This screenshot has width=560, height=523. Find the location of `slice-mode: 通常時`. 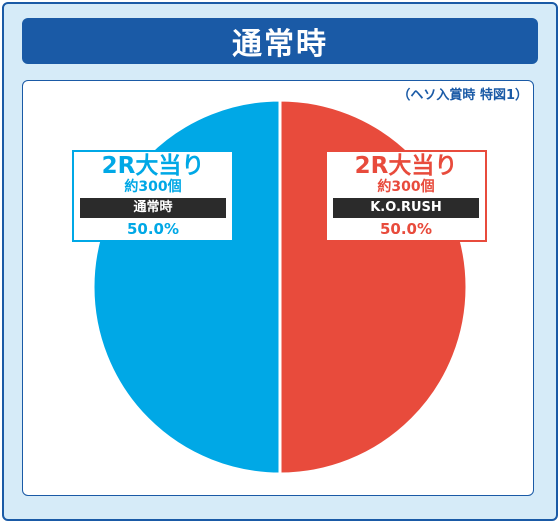

slice-mode: 通常時 is located at coordinates (153, 208).